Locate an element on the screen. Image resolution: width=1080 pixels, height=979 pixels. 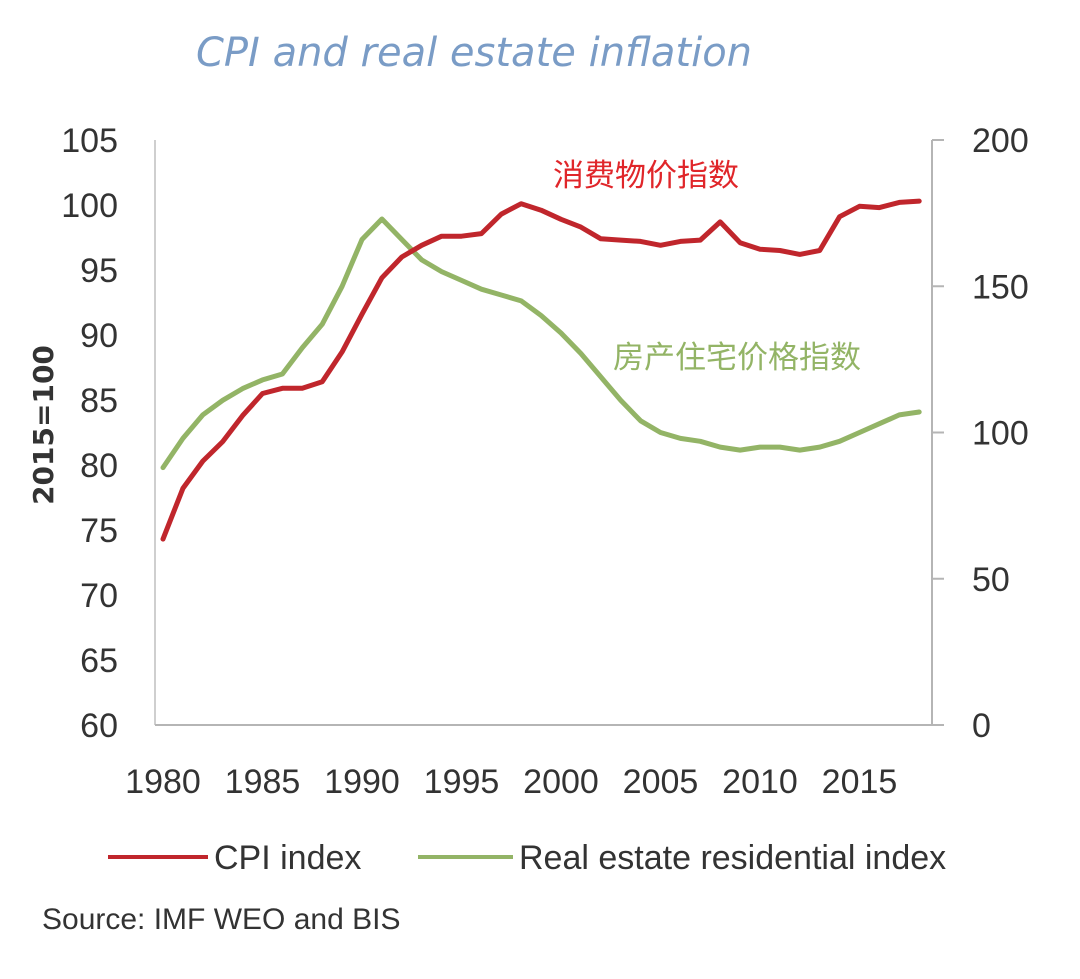
x-tick-labels: 1980 1985 1990 1995 2000 2005 2010 2015 is located at coordinates (511, 782).